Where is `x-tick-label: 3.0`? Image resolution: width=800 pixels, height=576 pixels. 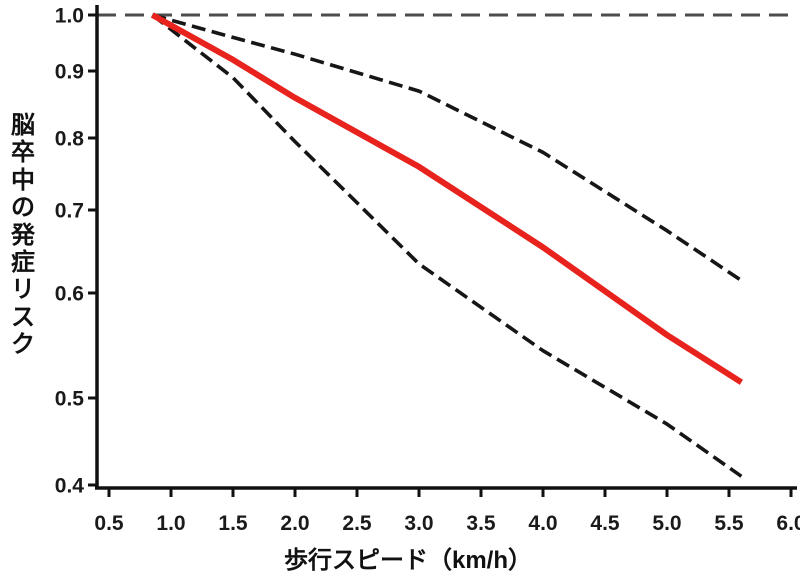
x-tick-label: 3.0 is located at coordinates (418, 523).